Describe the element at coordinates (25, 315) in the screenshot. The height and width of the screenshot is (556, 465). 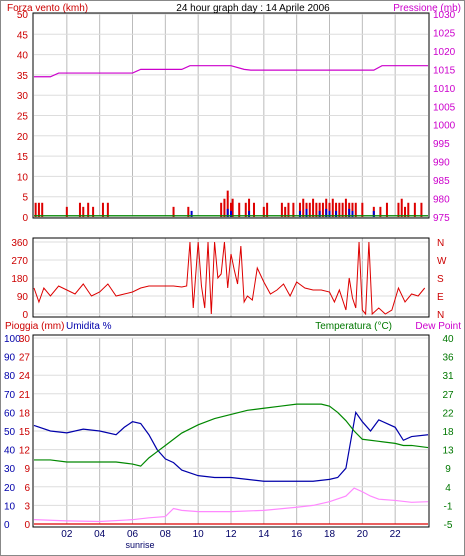
I see `direction-tick-label: 0` at that location.